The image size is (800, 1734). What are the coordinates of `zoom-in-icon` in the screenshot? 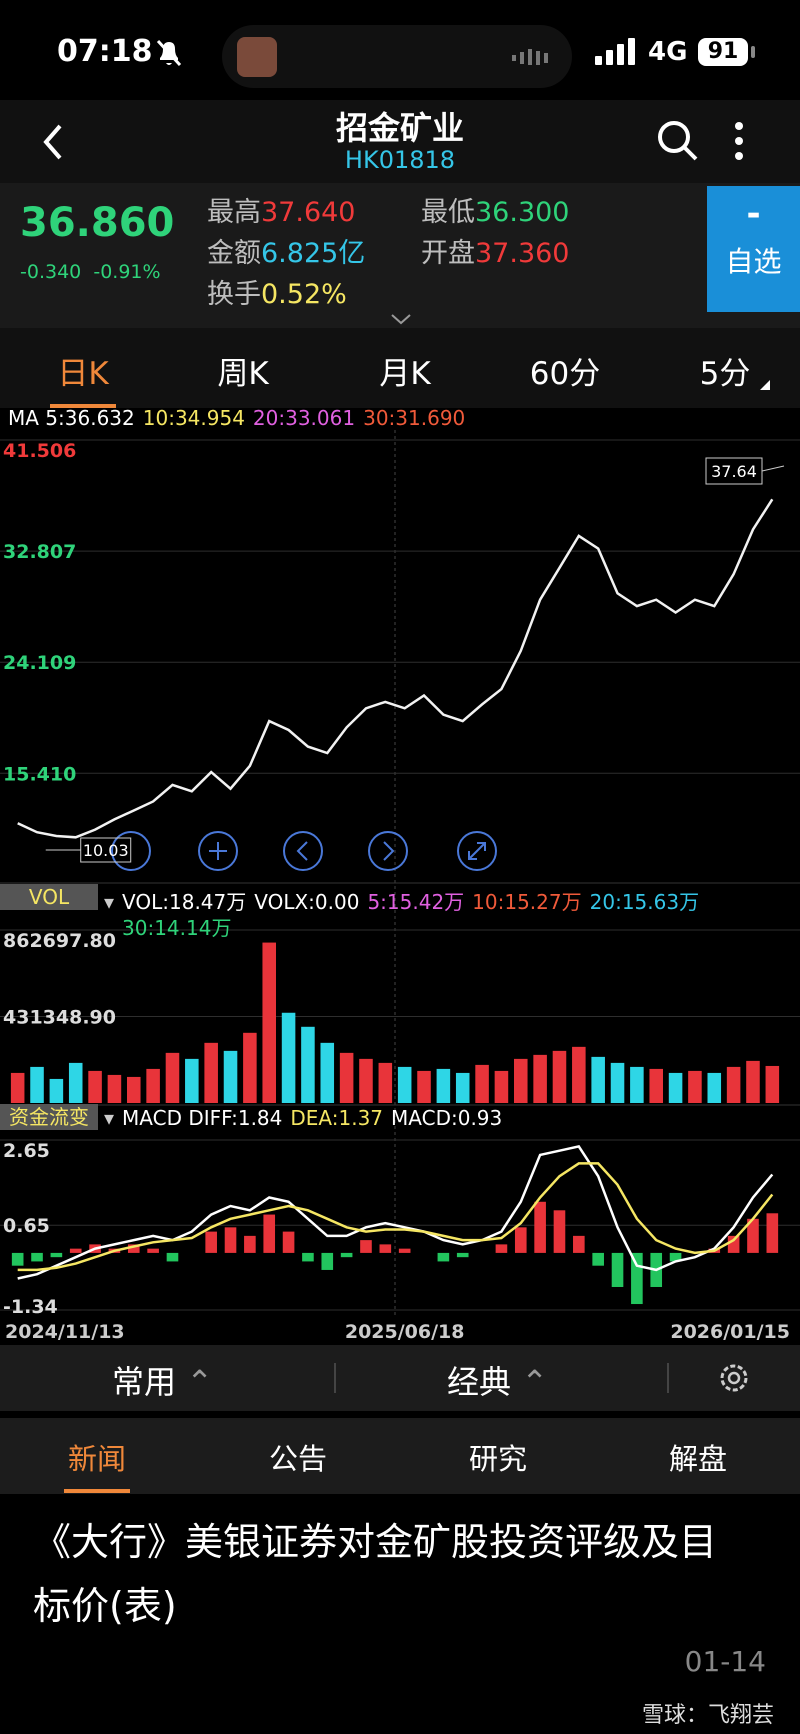 It's located at (218, 851).